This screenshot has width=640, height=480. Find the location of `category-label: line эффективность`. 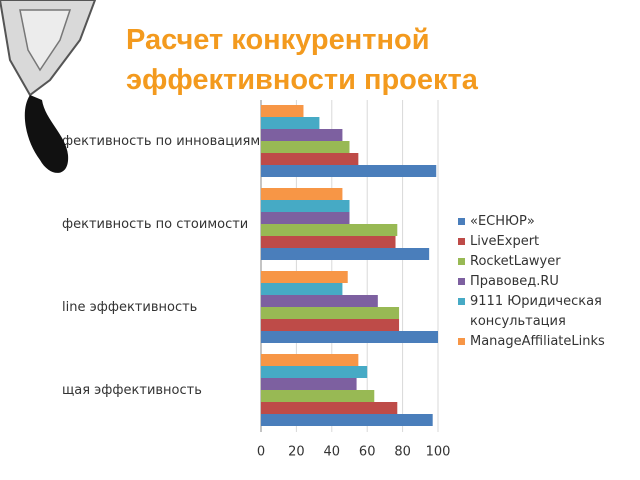

category-label: line эффективность is located at coordinates (129, 307).